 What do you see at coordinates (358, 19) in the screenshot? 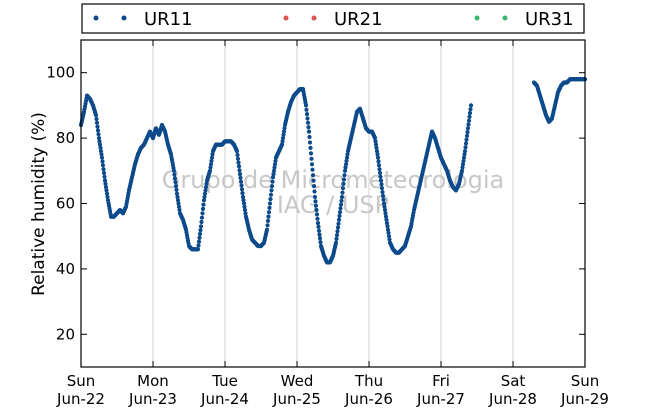
I see `legend-label-ur21: UR21` at bounding box center [358, 19].